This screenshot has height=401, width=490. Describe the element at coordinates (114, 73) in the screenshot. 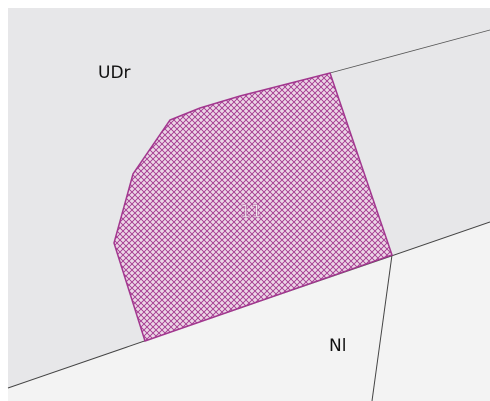

I see `zone-label: UDr` at that location.